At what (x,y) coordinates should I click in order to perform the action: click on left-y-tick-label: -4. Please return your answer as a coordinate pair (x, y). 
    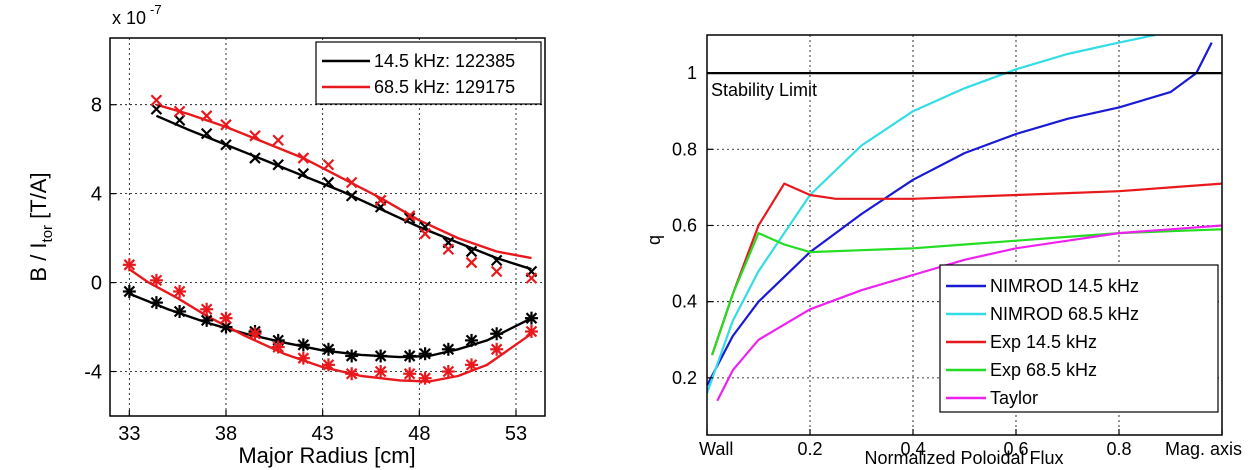
    Looking at the image, I should click on (93, 373).